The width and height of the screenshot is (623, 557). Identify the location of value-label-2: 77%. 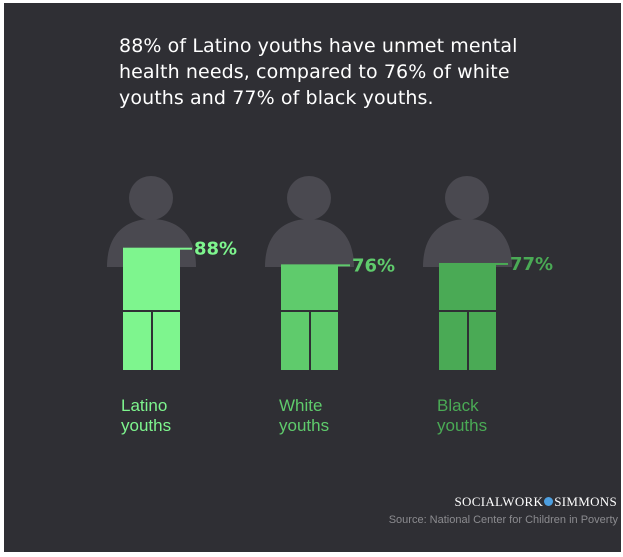
(531, 264).